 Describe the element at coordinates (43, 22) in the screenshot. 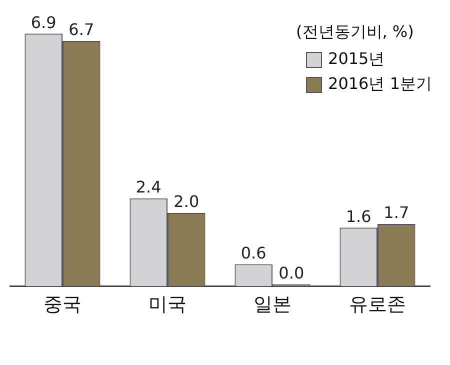

I see `data-label: 6.9` at that location.